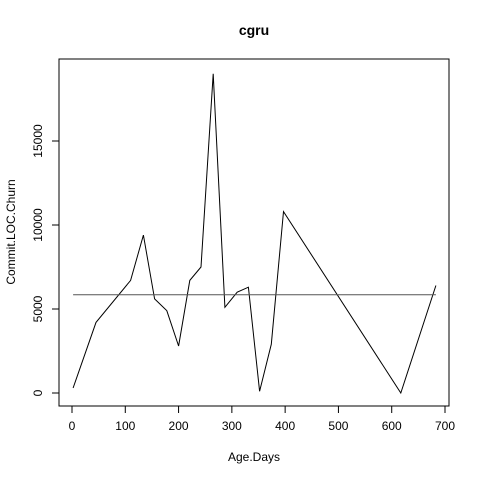 Image resolution: width=480 pixels, height=480 pixels. Describe the element at coordinates (38, 392) in the screenshot. I see `y-tick-label: 0` at that location.